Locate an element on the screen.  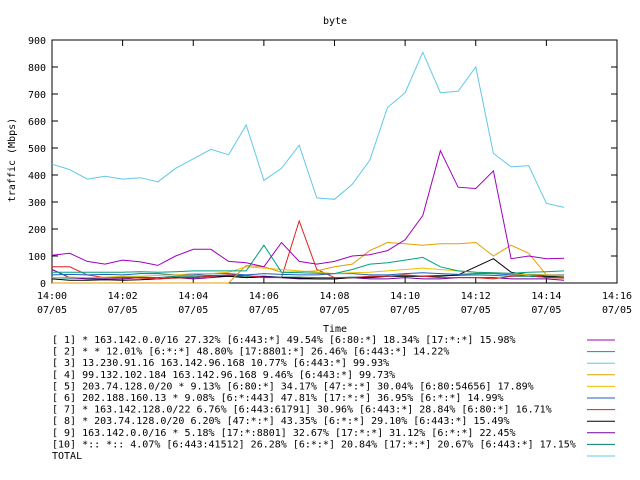
y-tick-label: 700 is located at coordinates (37, 95).